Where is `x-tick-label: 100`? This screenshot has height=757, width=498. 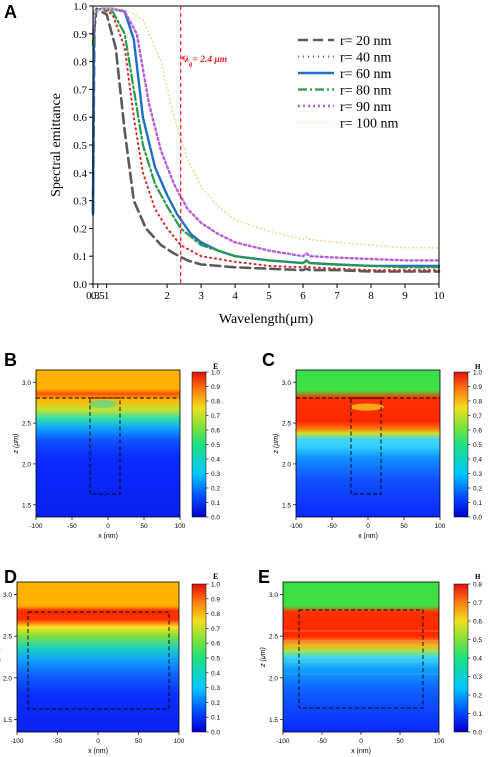
x-tick-label: 100 is located at coordinates (180, 526).